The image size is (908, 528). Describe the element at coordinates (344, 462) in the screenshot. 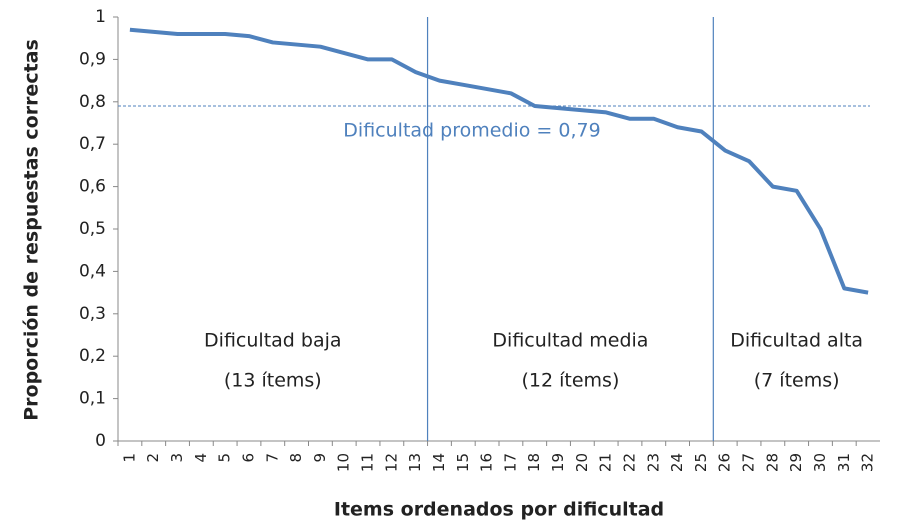

I see `x-tick-label: 10` at that location.